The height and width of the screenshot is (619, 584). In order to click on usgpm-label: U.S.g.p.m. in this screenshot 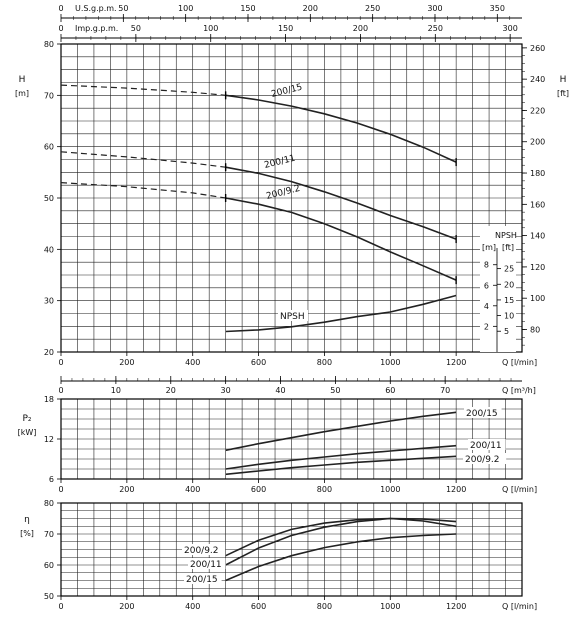, I will do `click(96, 8)`.